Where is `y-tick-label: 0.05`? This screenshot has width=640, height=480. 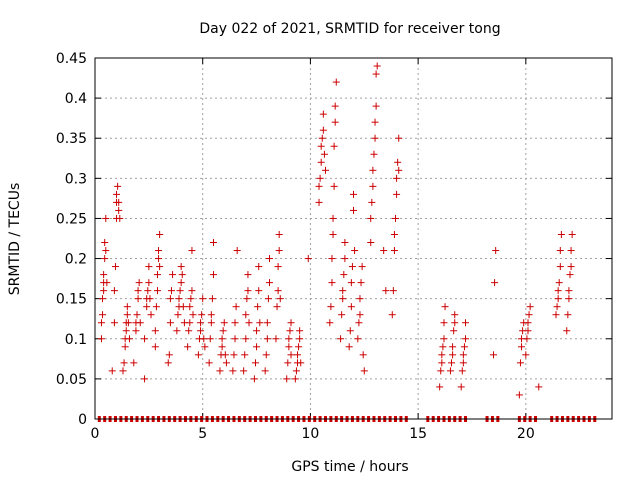
y-tick-label: 0.05 is located at coordinates (71, 380).